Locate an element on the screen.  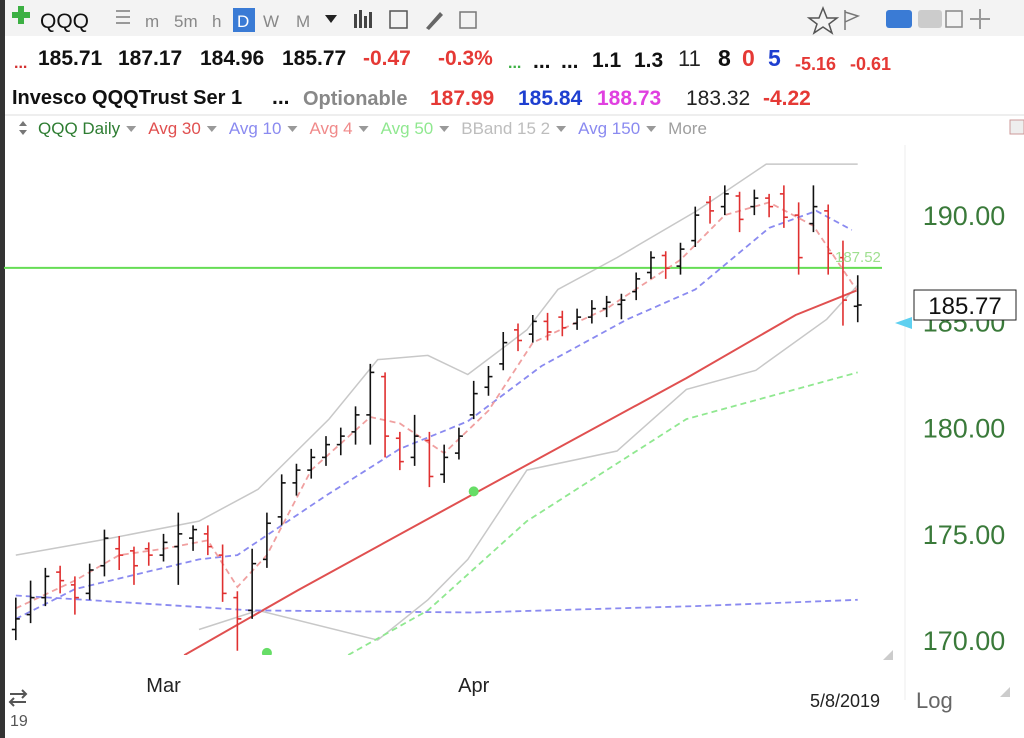
legend-item: Avg 50 is located at coordinates (407, 128).